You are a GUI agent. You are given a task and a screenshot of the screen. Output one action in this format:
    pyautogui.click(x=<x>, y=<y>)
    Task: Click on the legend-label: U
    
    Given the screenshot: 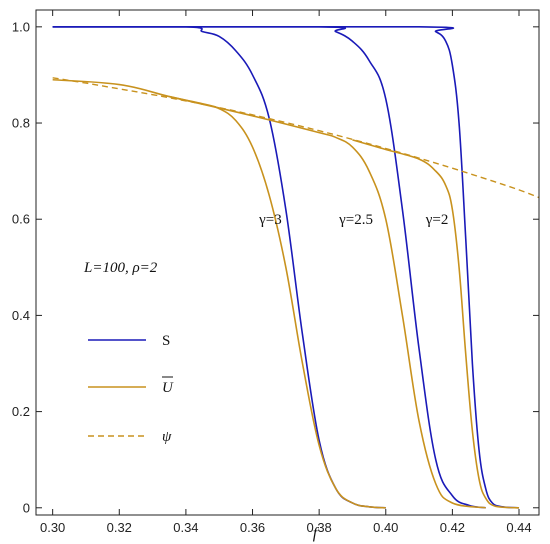 What is the action you would take?
    pyautogui.click(x=168, y=388)
    